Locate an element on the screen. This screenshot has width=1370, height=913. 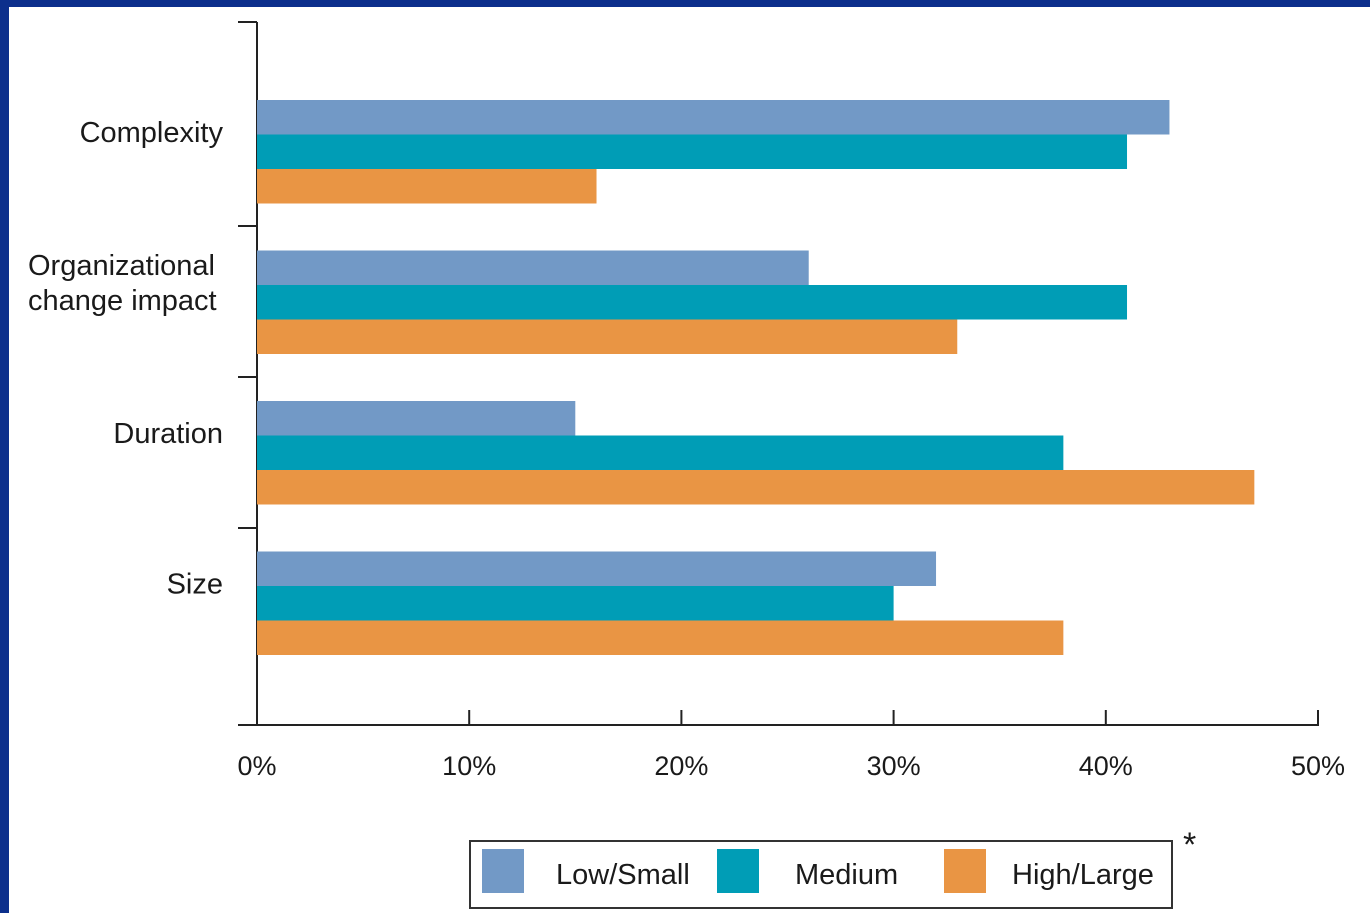
category-label: change impact is located at coordinates (122, 301).